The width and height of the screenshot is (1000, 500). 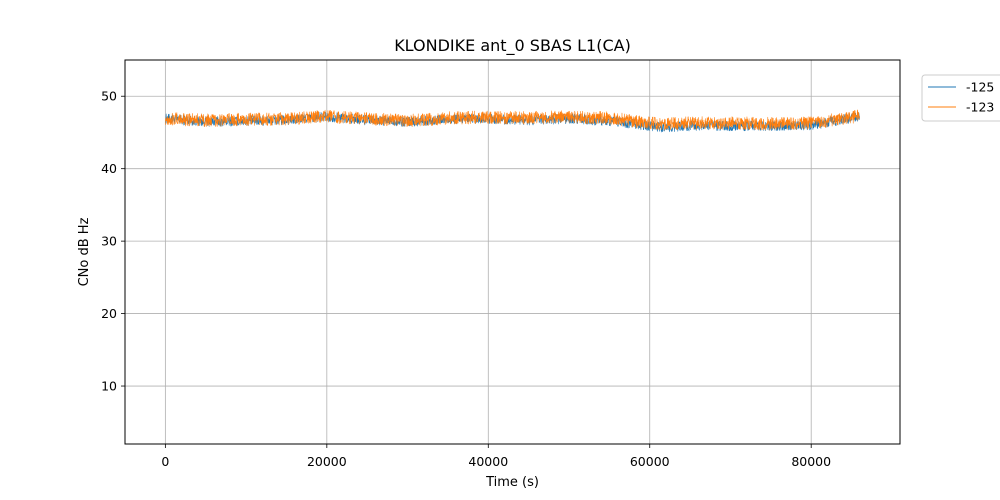 What do you see at coordinates (512, 482) in the screenshot?
I see `x-axis-label: Time (s)` at bounding box center [512, 482].